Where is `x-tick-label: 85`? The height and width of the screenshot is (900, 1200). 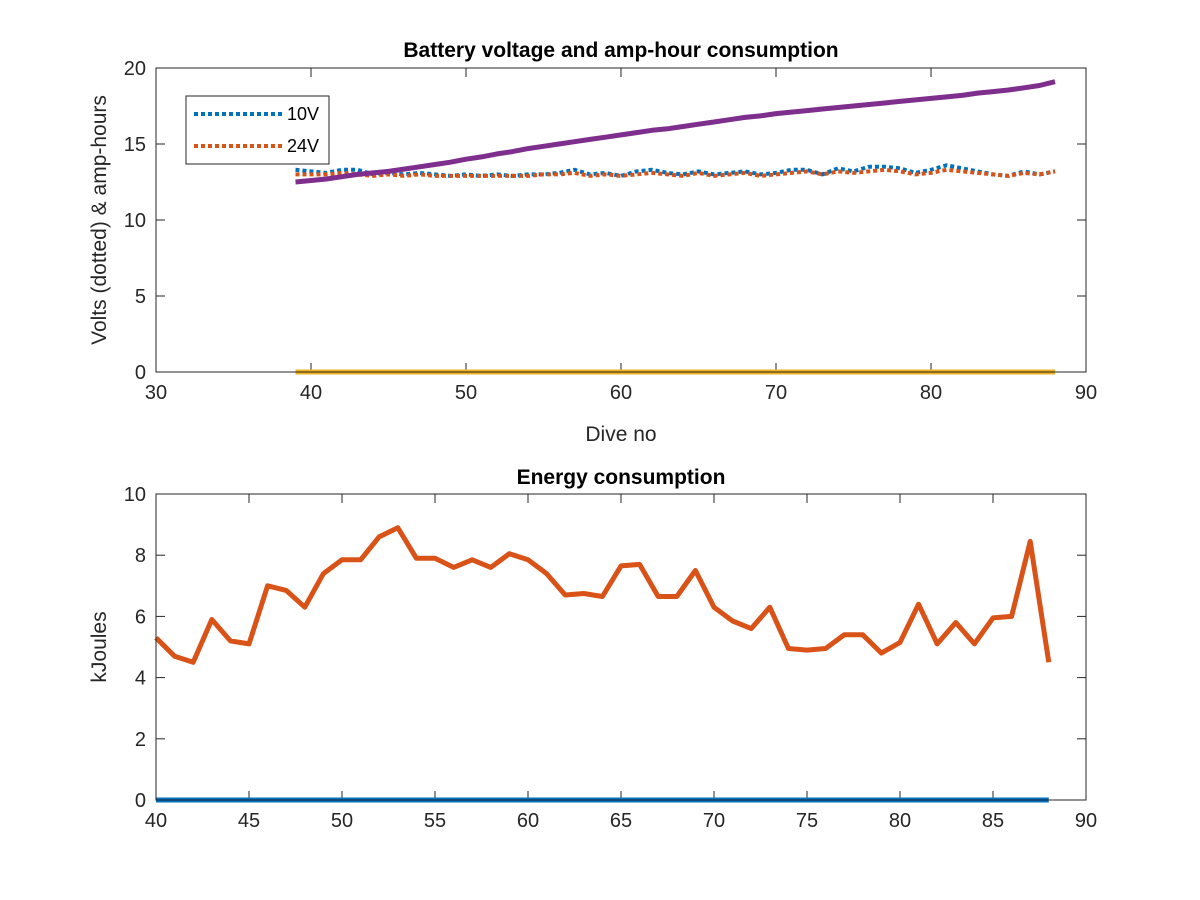
x-tick-label: 85 is located at coordinates (993, 821).